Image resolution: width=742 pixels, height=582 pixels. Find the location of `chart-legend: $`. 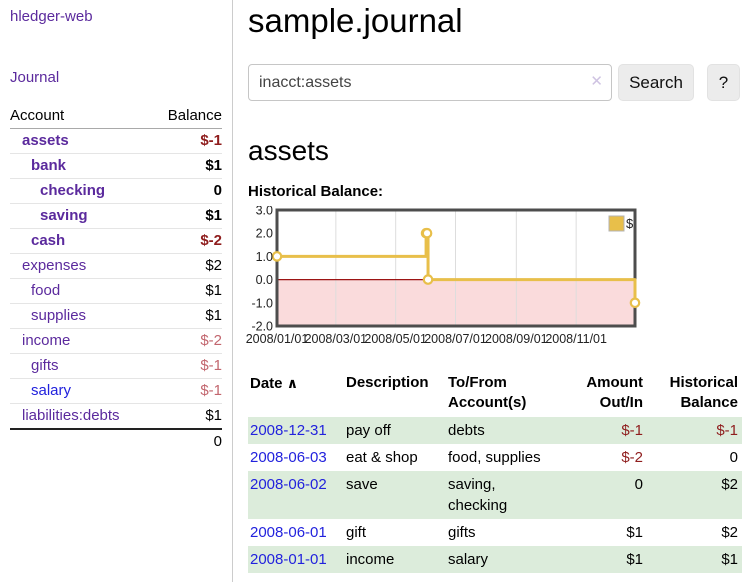

chart-legend: $ is located at coordinates (621, 223).